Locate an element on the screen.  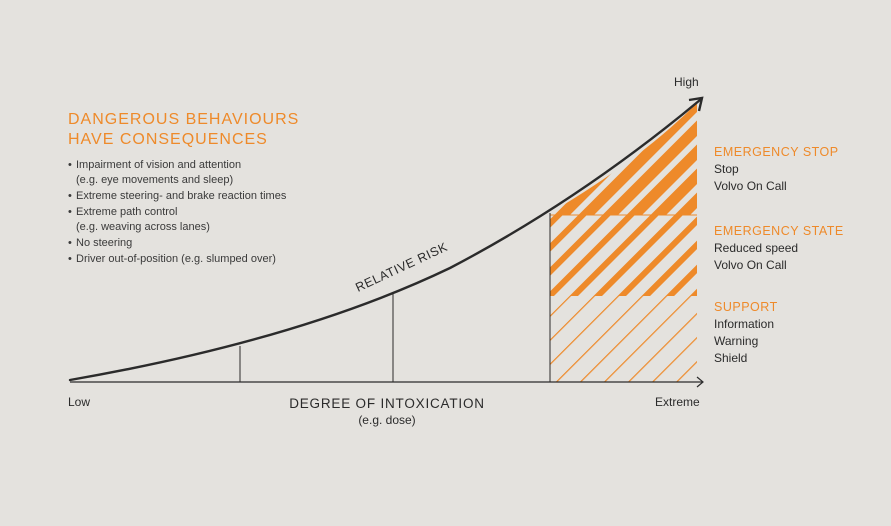
curve-label: RELATIVE RISK is located at coordinates (401, 267).